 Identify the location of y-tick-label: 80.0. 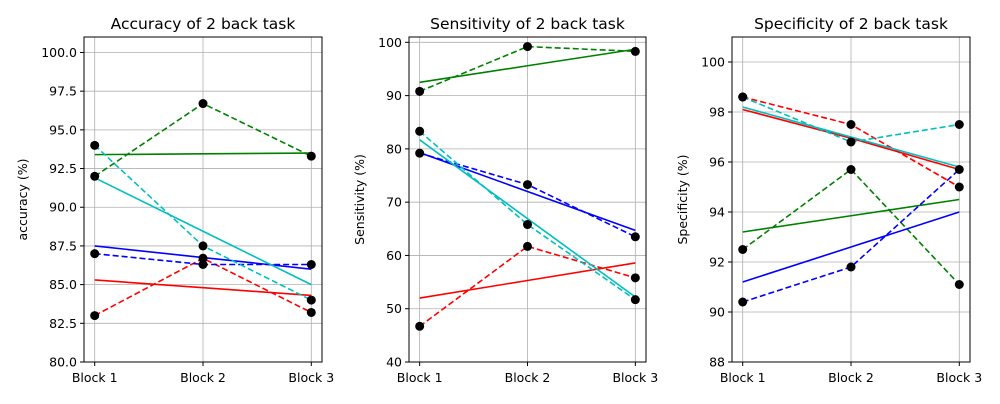
(63, 362).